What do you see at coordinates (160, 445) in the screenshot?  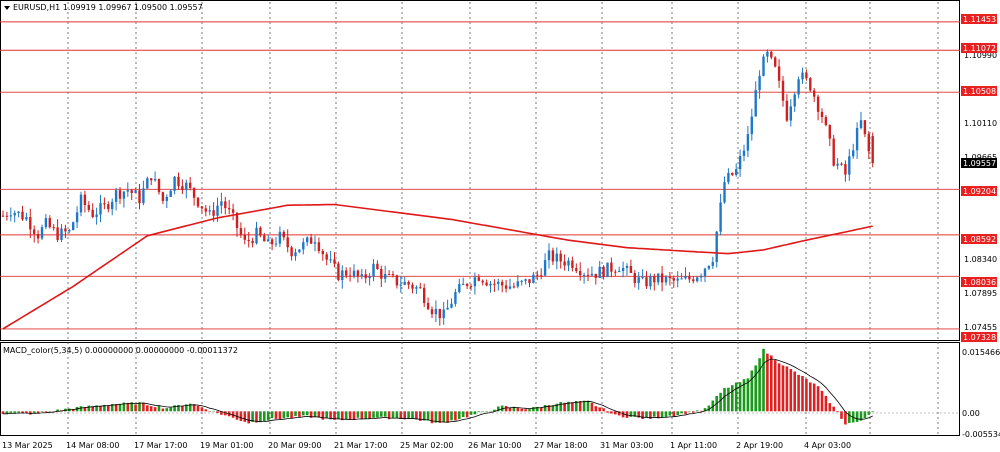 I see `time-label: 17 Mar 17:00` at bounding box center [160, 445].